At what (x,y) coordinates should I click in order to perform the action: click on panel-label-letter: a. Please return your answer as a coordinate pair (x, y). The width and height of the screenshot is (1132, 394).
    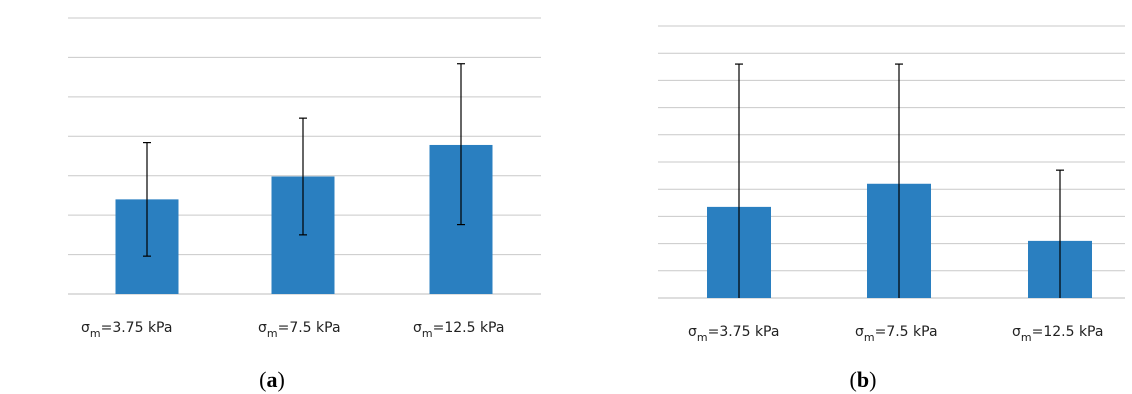
    Looking at the image, I should click on (272, 379).